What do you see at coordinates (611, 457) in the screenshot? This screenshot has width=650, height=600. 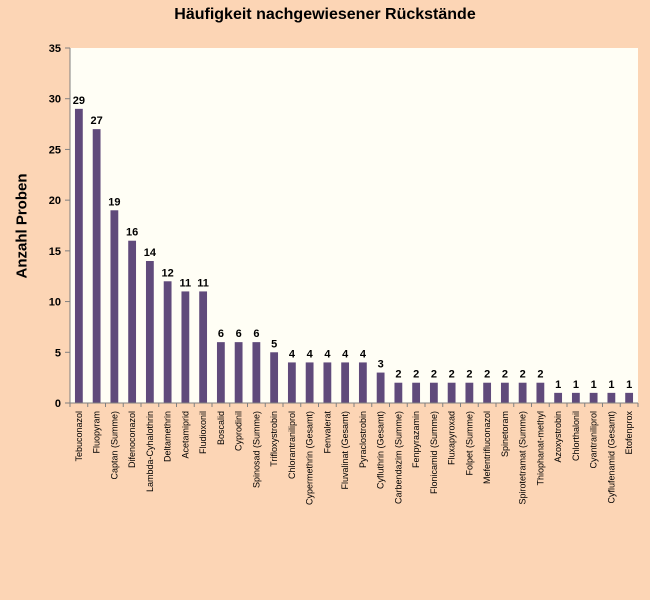 I see `x-category-label: Cyflufenamid (Gesamt)` at bounding box center [611, 457].